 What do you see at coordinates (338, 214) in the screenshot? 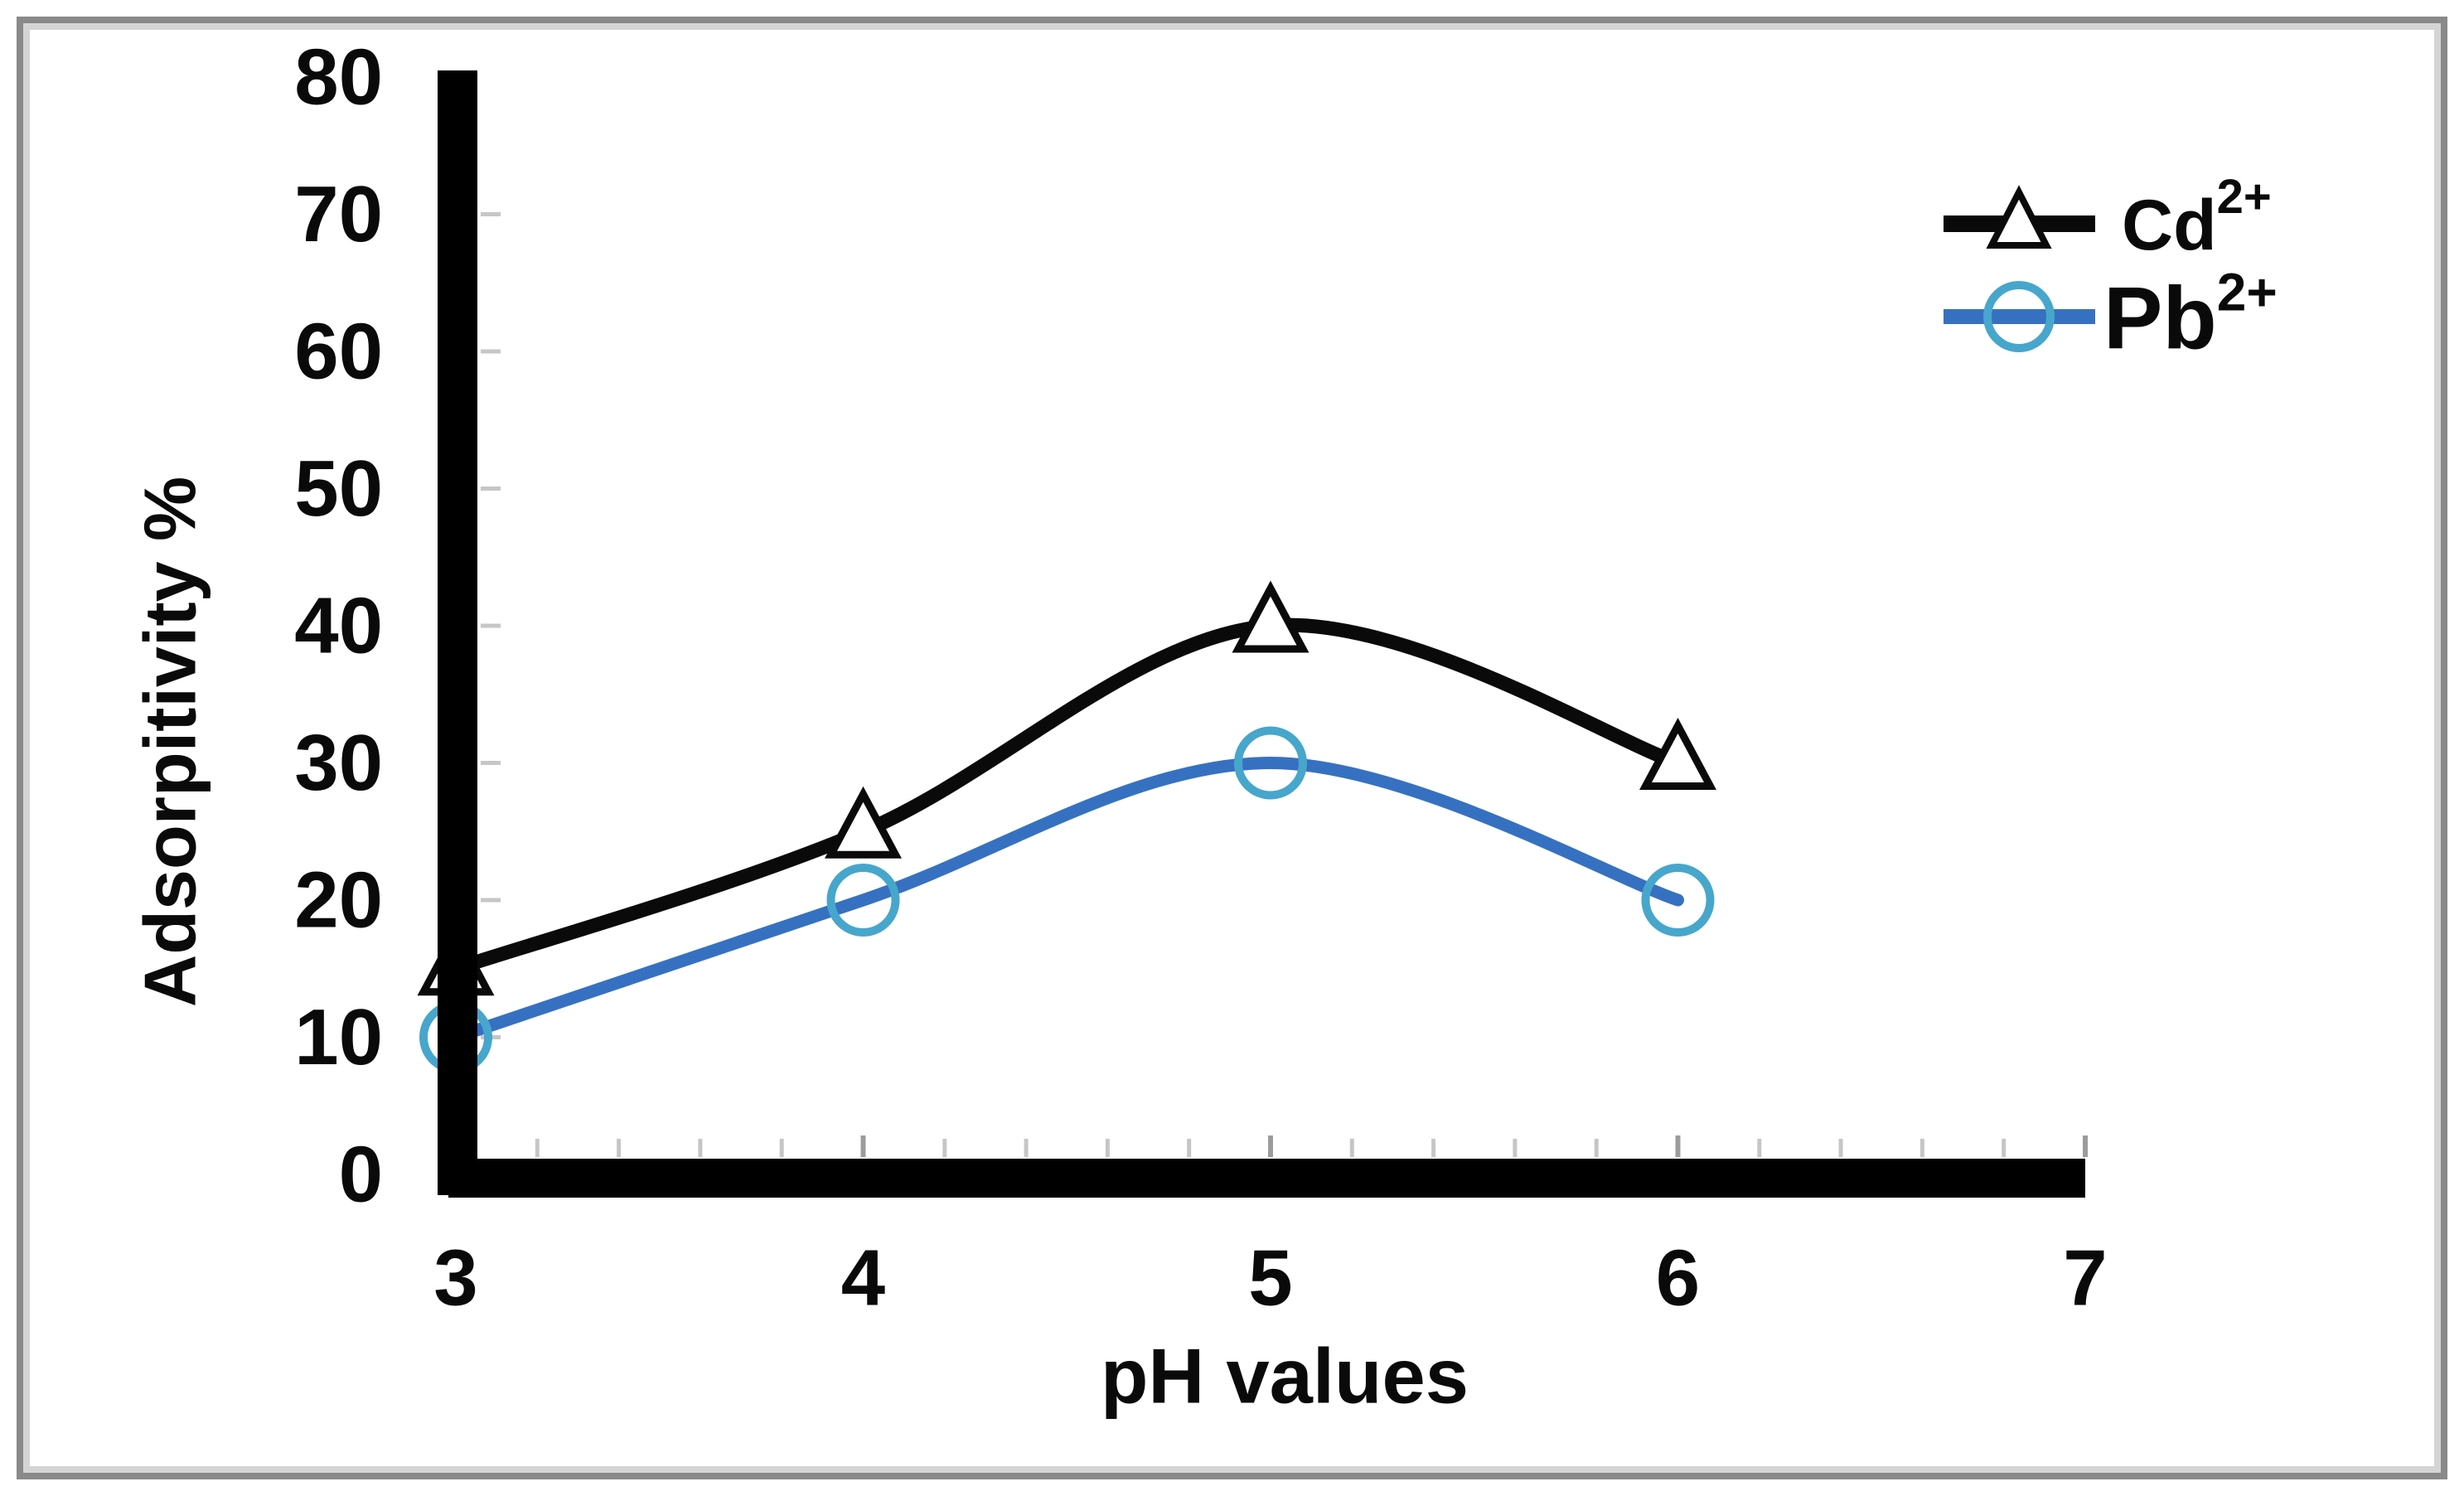
I see `y-tick-label: 70` at bounding box center [338, 214].